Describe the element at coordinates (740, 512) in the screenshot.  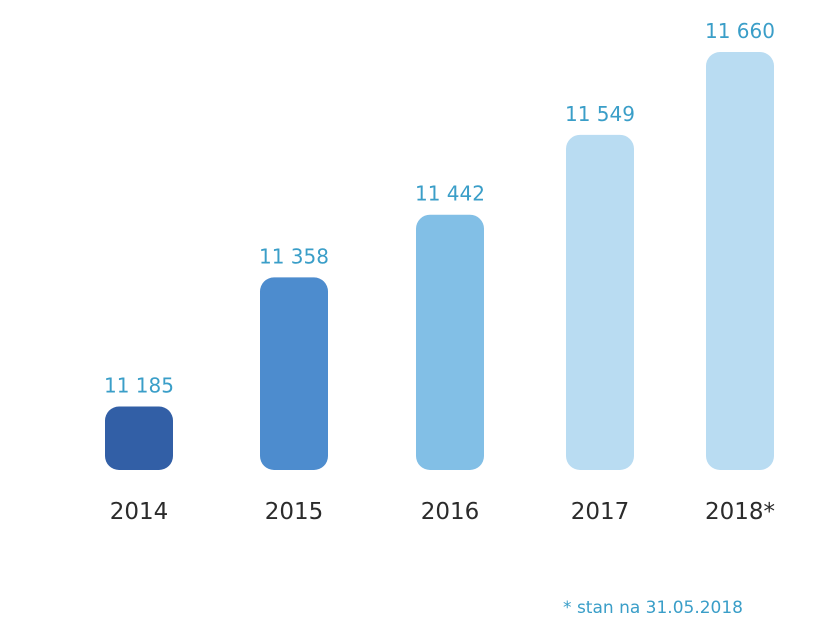
I see `category-label: 2018*` at that location.